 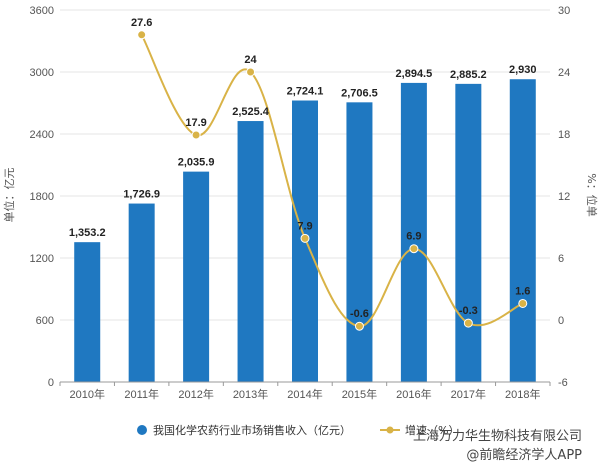 What do you see at coordinates (304, 394) in the screenshot?
I see `x-tick-label: 2014年` at bounding box center [304, 394].